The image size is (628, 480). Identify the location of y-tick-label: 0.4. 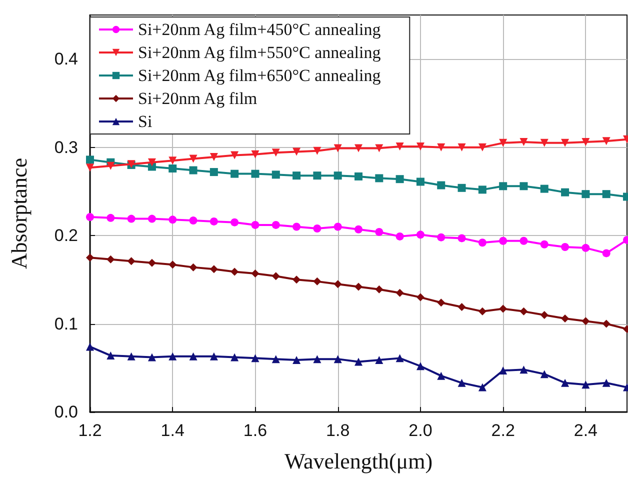
(66, 59).